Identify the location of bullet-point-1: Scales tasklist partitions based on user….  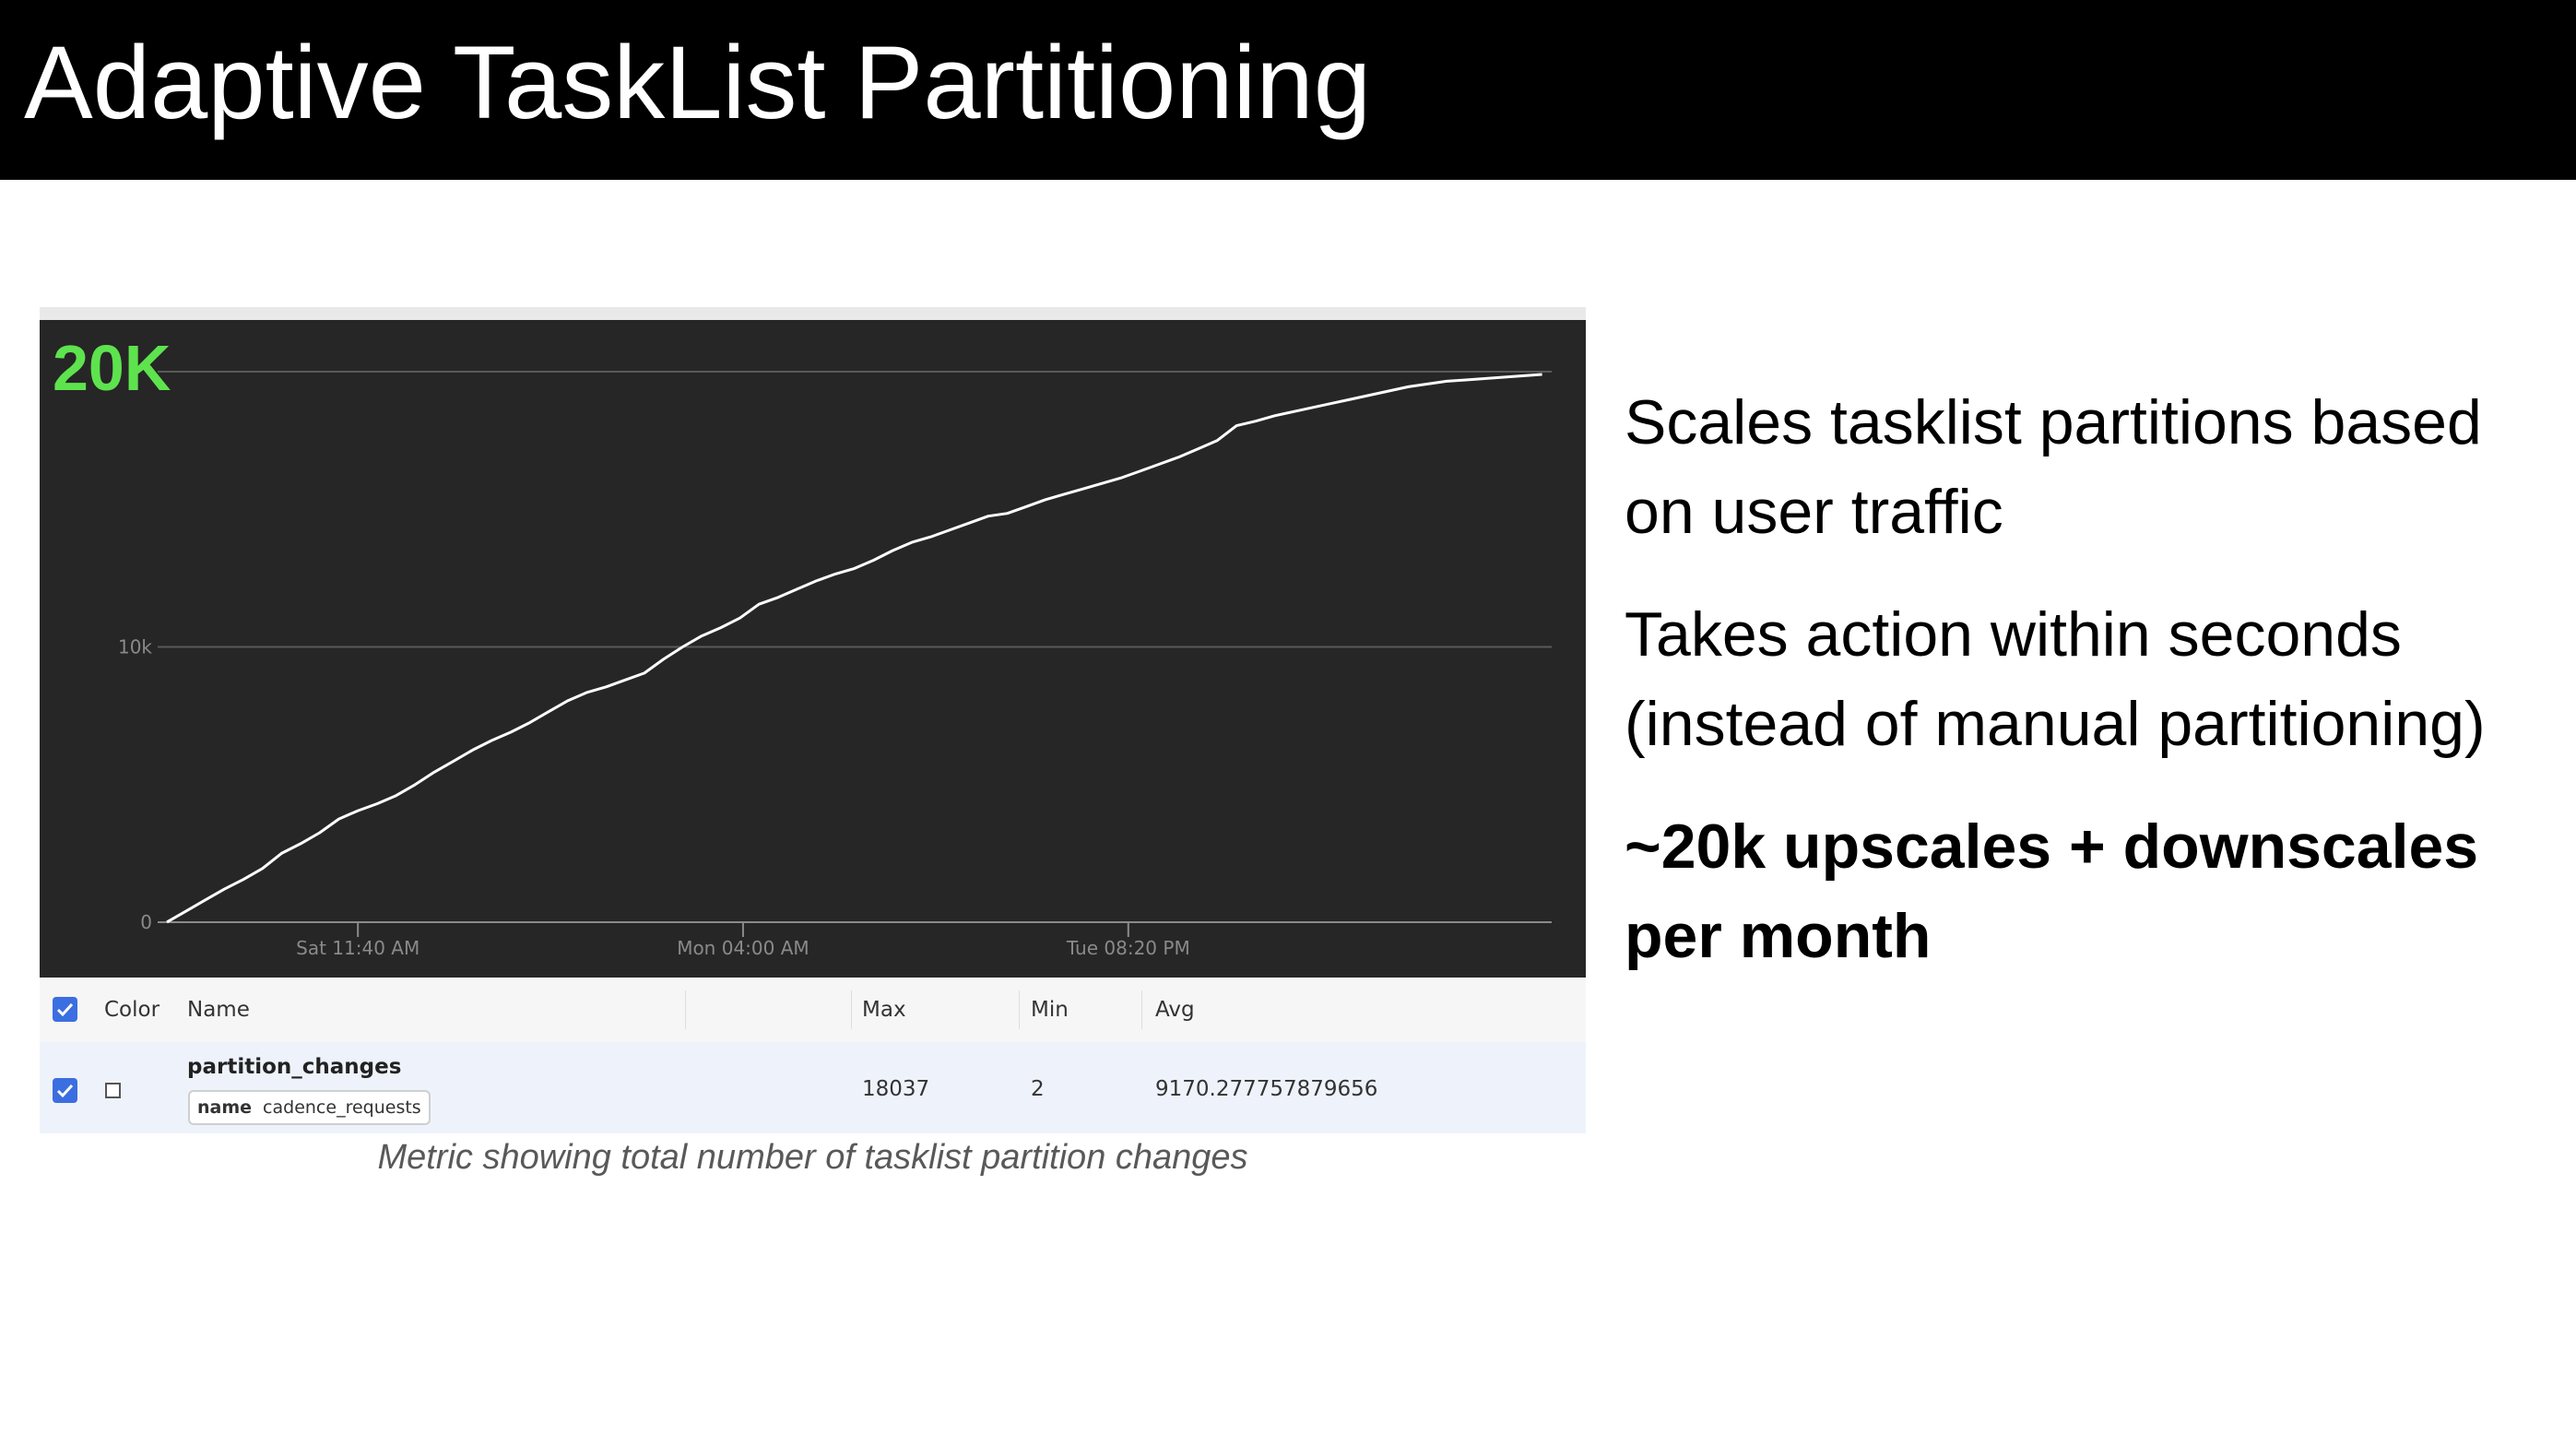
(2090, 467).